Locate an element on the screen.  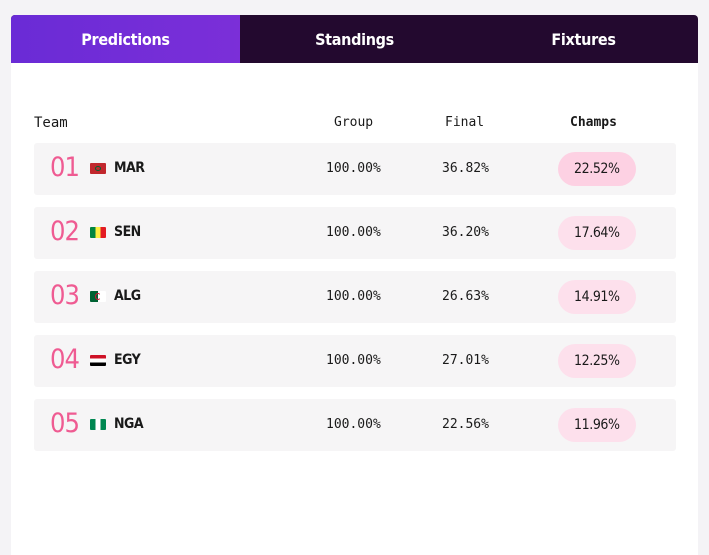
table-row: 01 MAR 100.00% 36.82% 22.52% is located at coordinates (355, 169).